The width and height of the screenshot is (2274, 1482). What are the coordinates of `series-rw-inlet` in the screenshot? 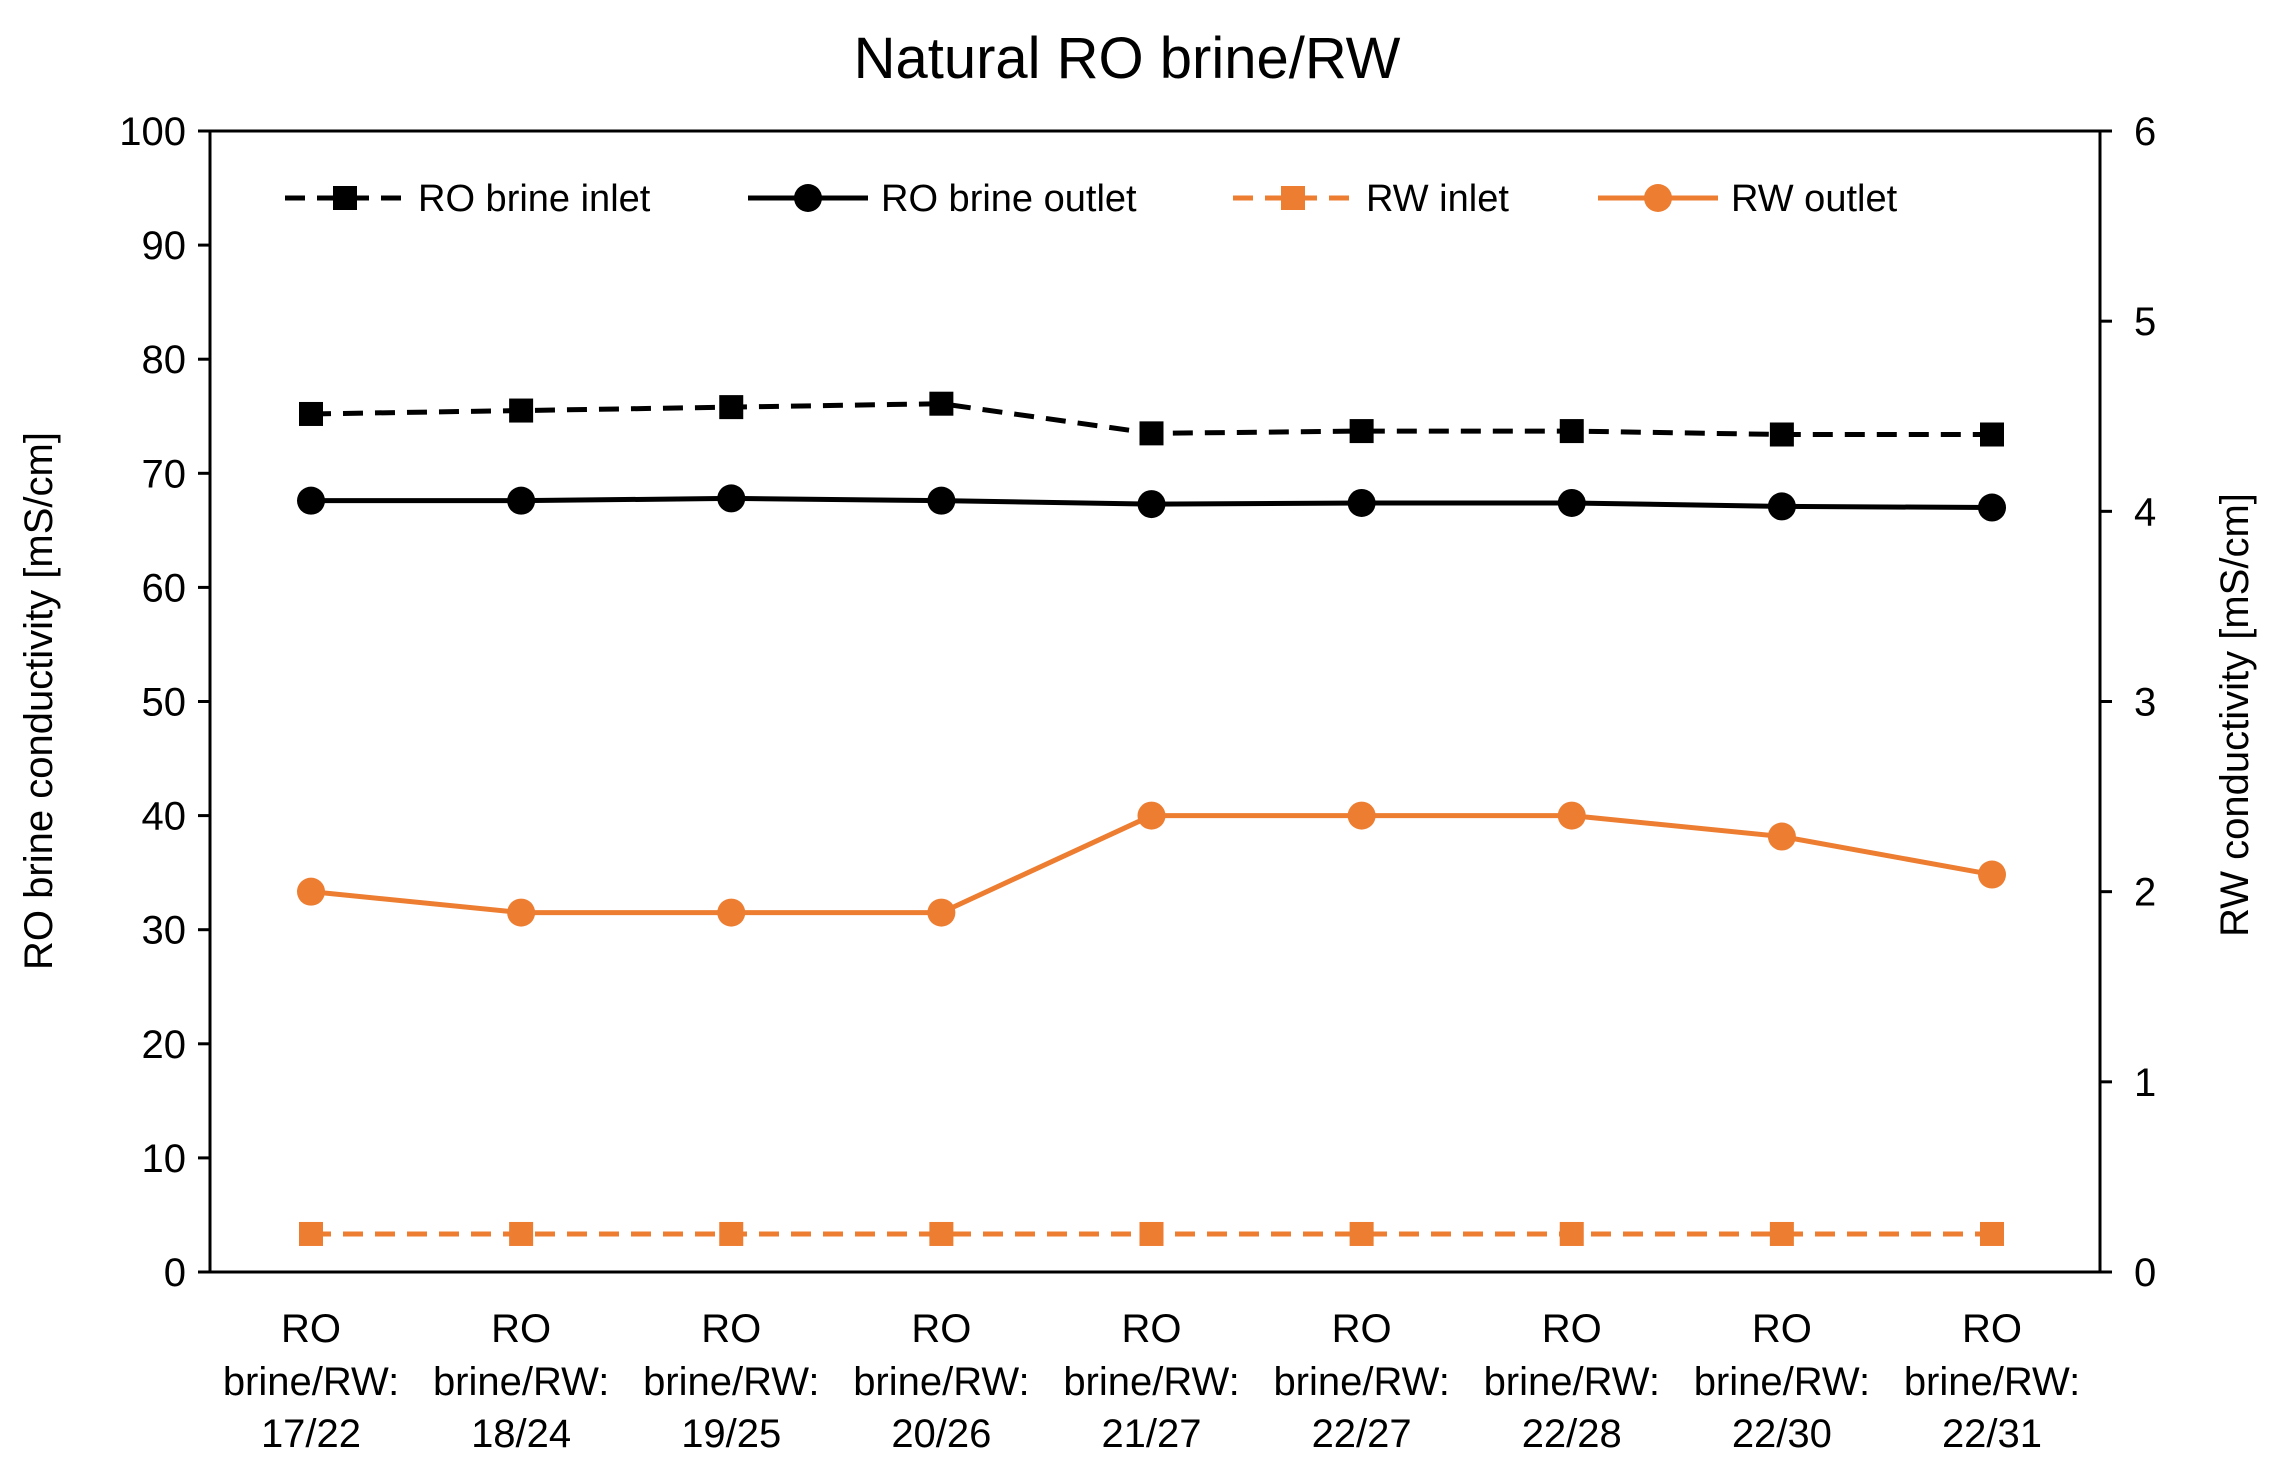 It's located at (1151, 1233).